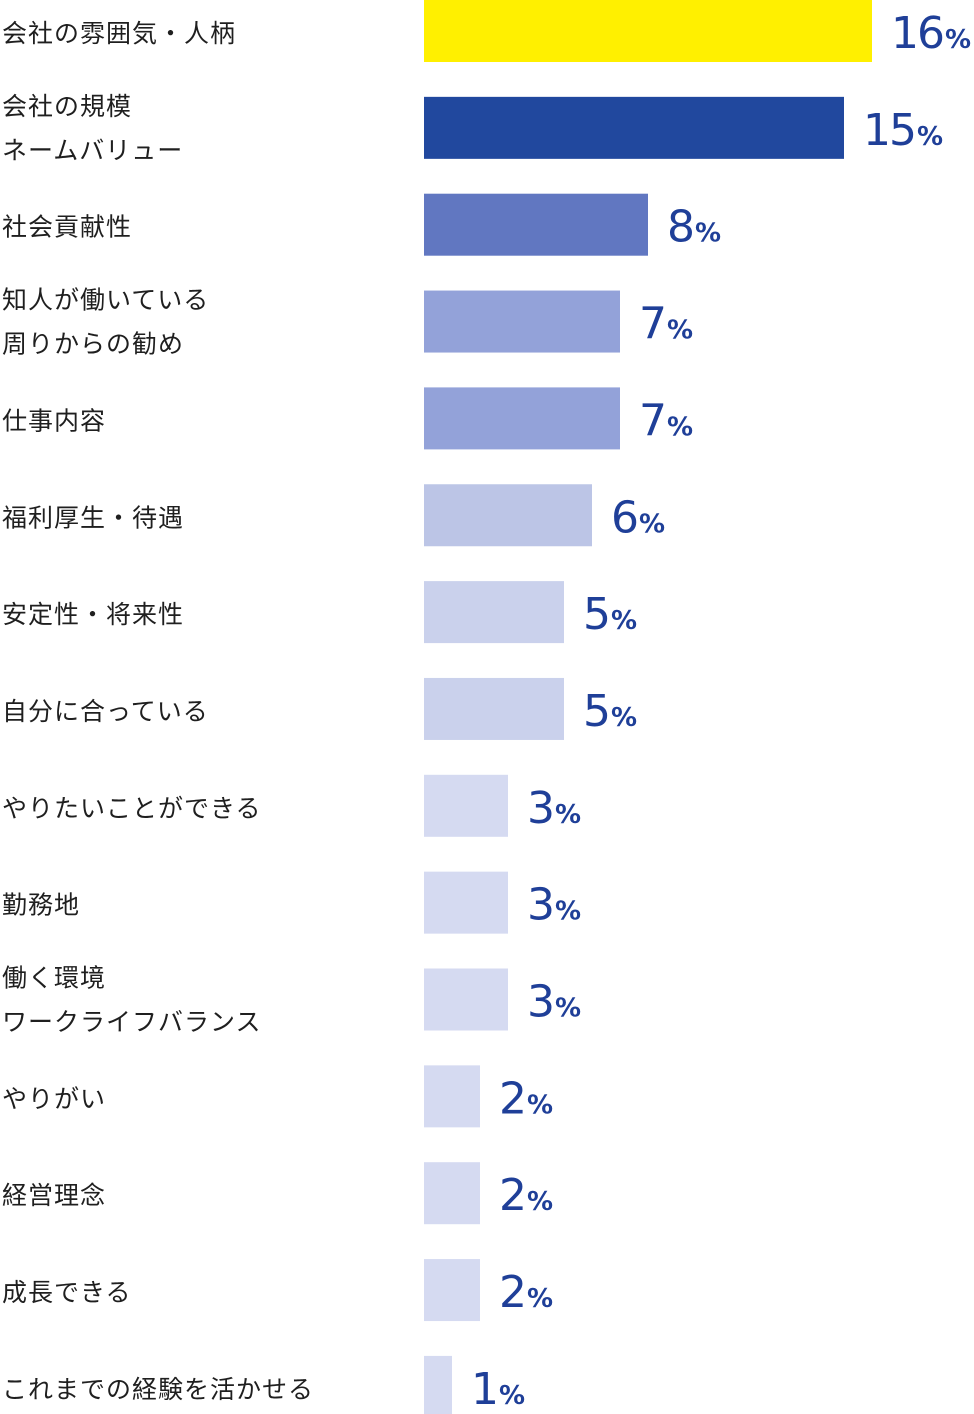 The height and width of the screenshot is (1414, 974). What do you see at coordinates (638, 517) in the screenshot?
I see `value-label: 6%` at bounding box center [638, 517].